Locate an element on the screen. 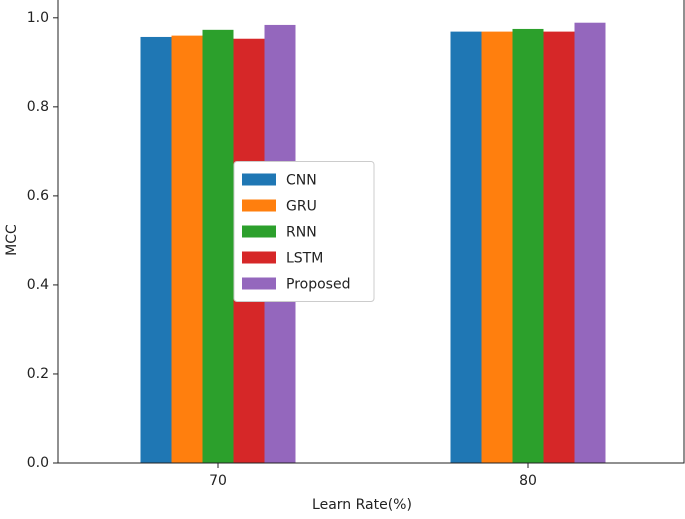  legend-box is located at coordinates (304, 231).